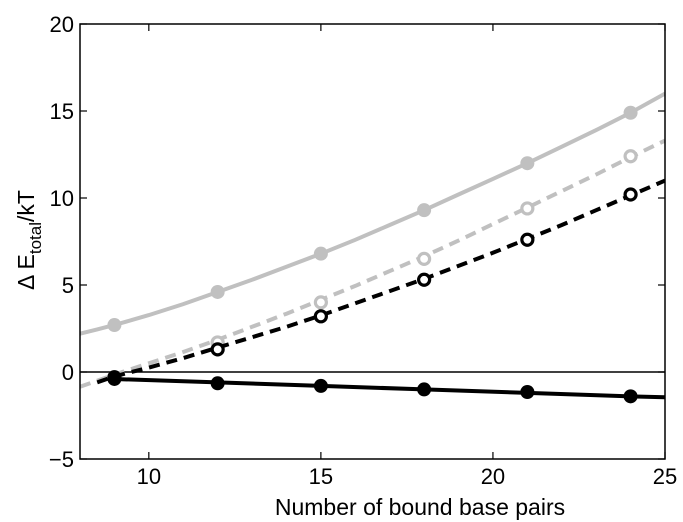 This screenshot has width=683, height=522. I want to click on y-tick-label: −5, so click(61, 459).